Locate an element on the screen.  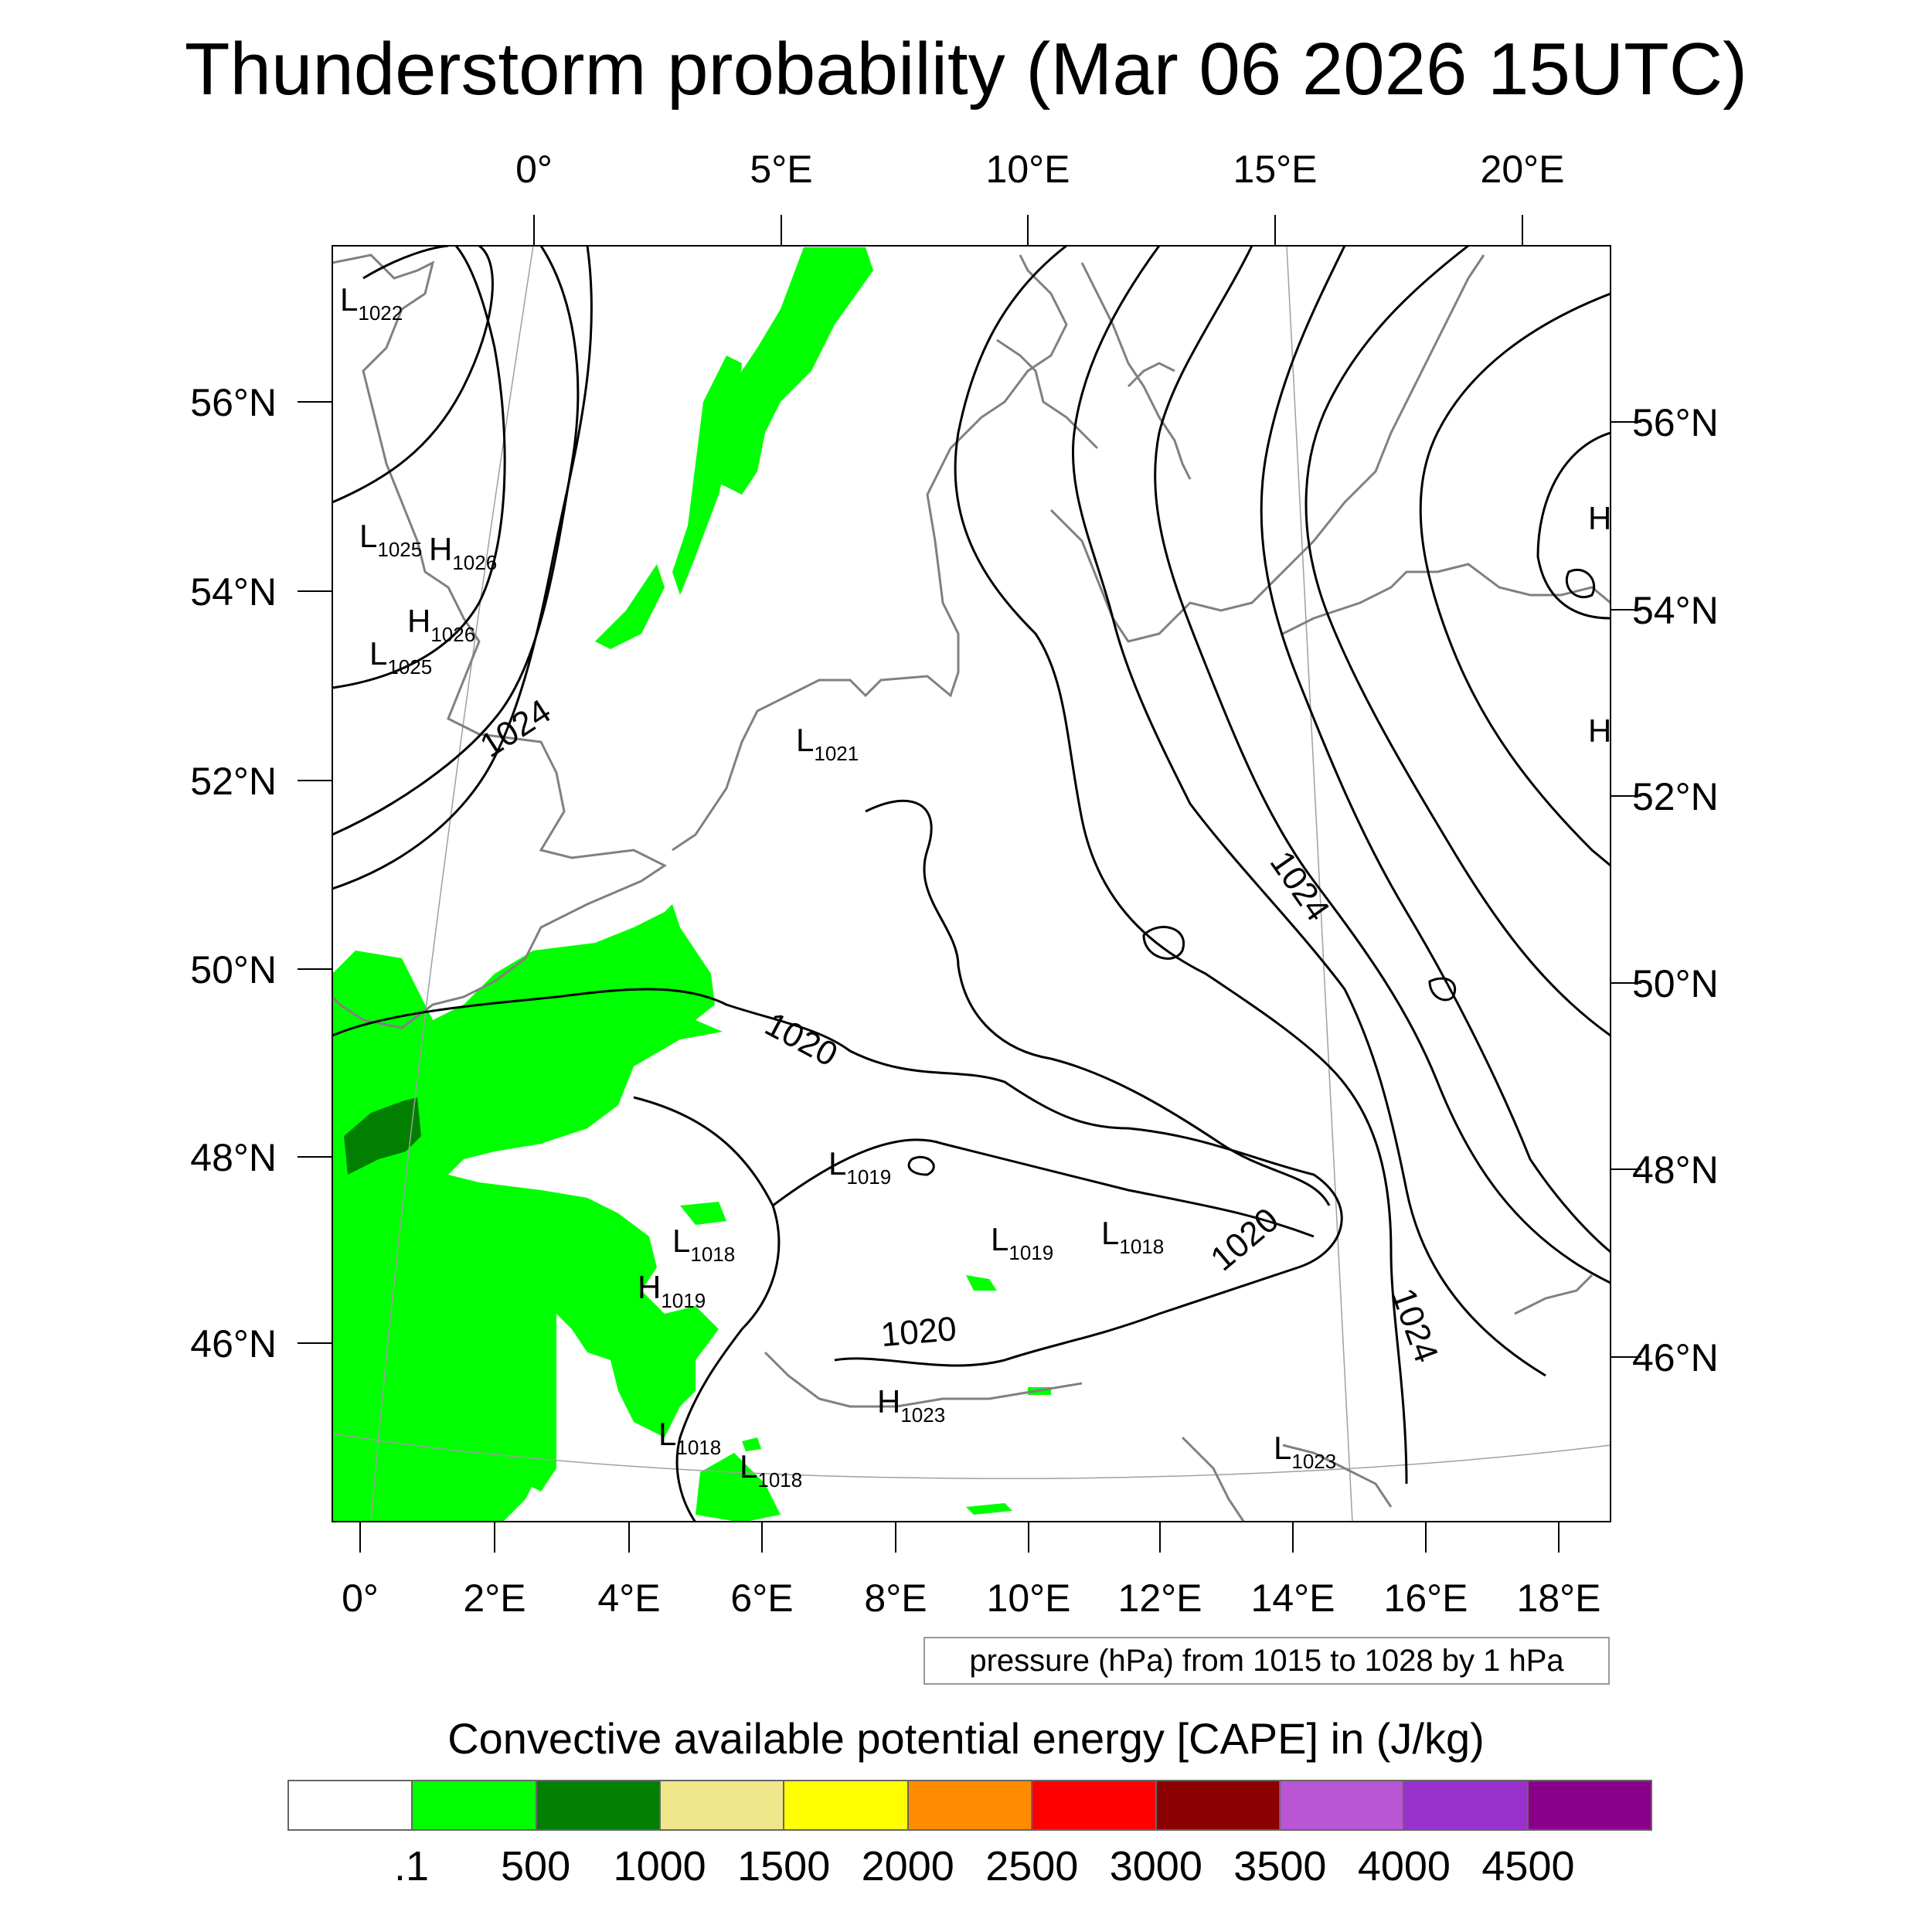
left-tick-label: 52°N is located at coordinates (234, 781).